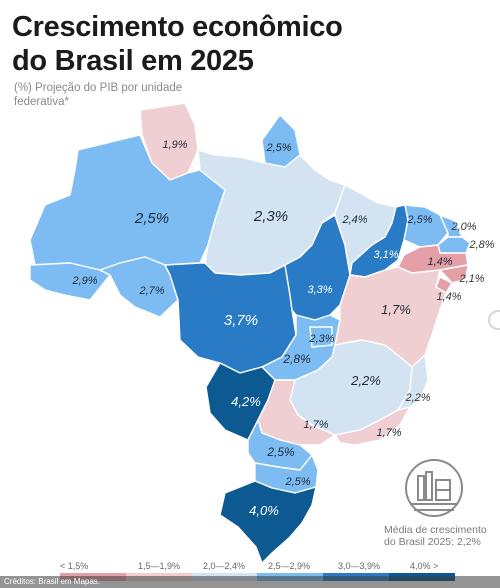  Describe the element at coordinates (413, 382) in the screenshot. I see `state-es` at that location.